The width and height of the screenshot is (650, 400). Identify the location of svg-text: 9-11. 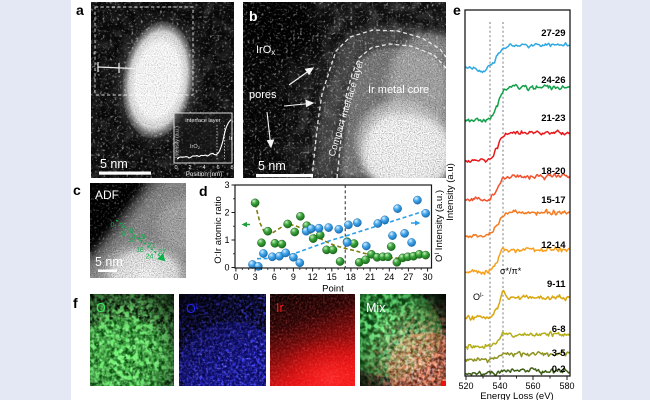
(556, 284).